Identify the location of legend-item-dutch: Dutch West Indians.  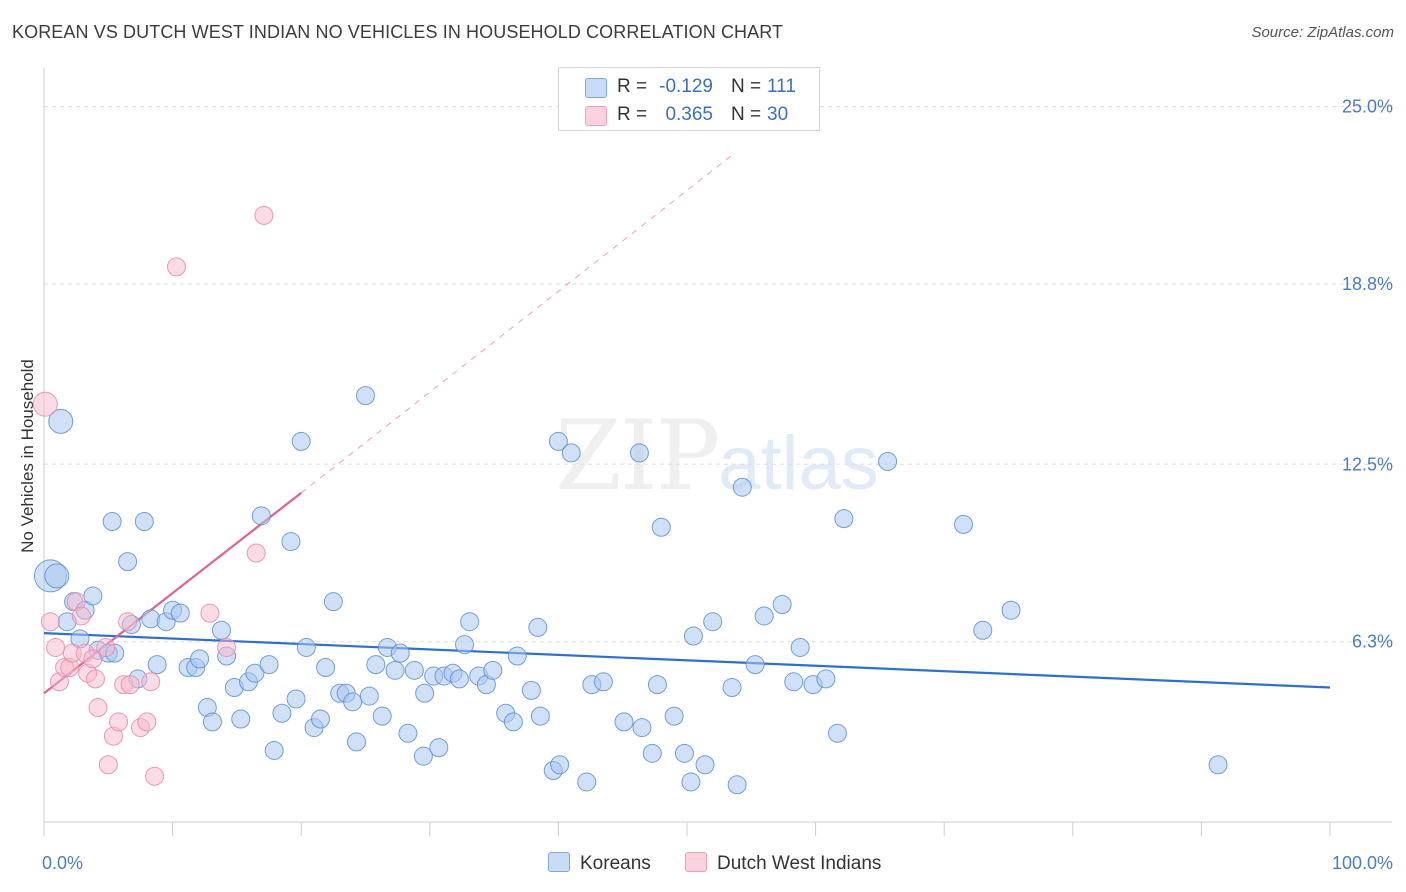
(783, 863).